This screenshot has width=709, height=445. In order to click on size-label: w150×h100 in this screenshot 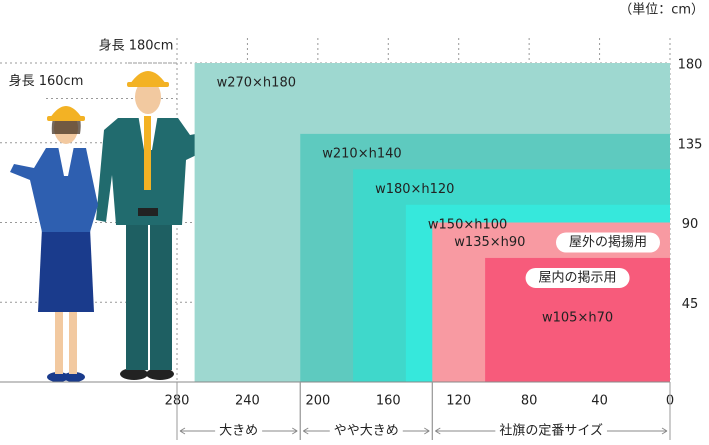, I will do `click(467, 224)`.